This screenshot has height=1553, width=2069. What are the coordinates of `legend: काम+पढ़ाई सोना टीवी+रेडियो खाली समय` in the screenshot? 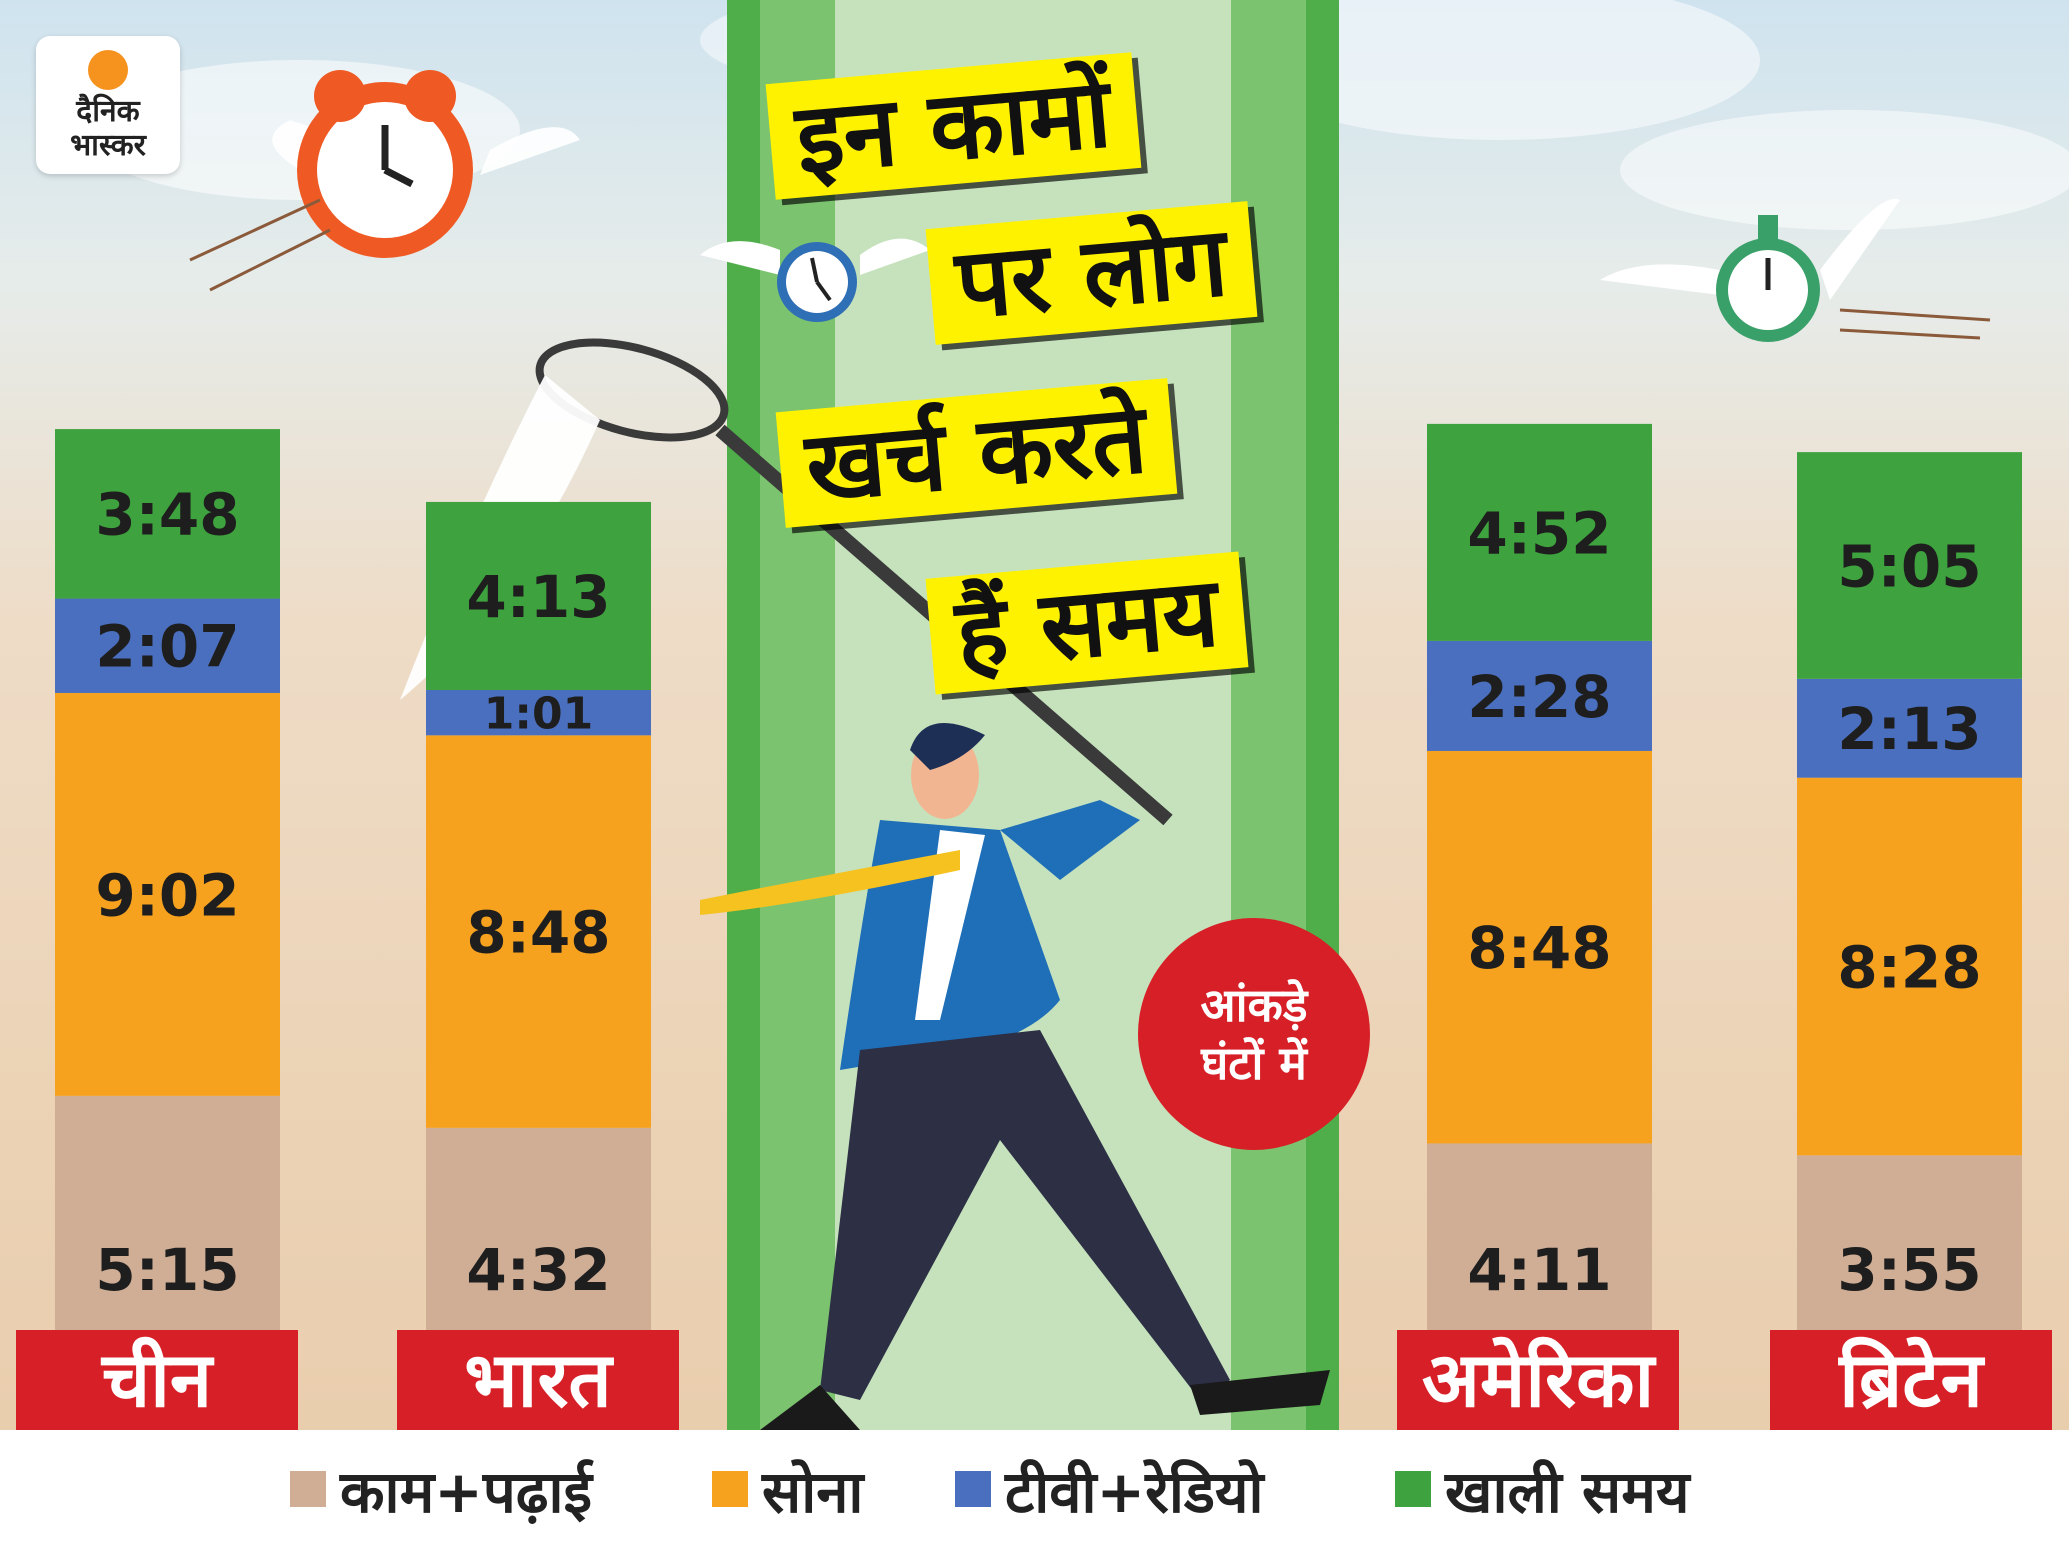 It's located at (1034, 1491).